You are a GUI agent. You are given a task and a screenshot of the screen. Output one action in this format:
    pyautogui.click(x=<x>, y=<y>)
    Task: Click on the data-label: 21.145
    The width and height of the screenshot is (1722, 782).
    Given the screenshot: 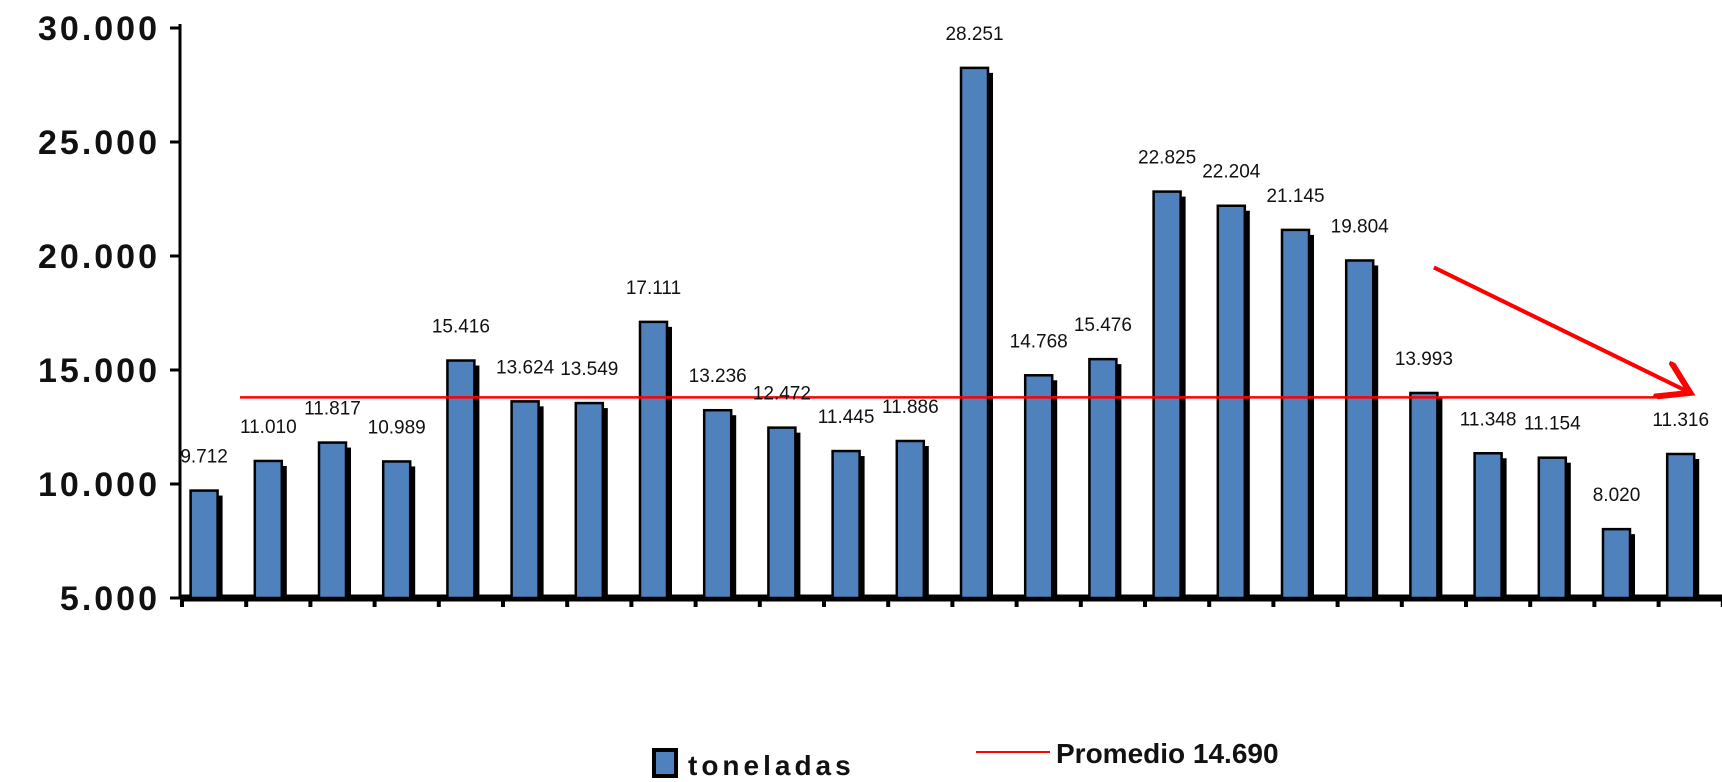 What is the action you would take?
    pyautogui.click(x=1295, y=196)
    